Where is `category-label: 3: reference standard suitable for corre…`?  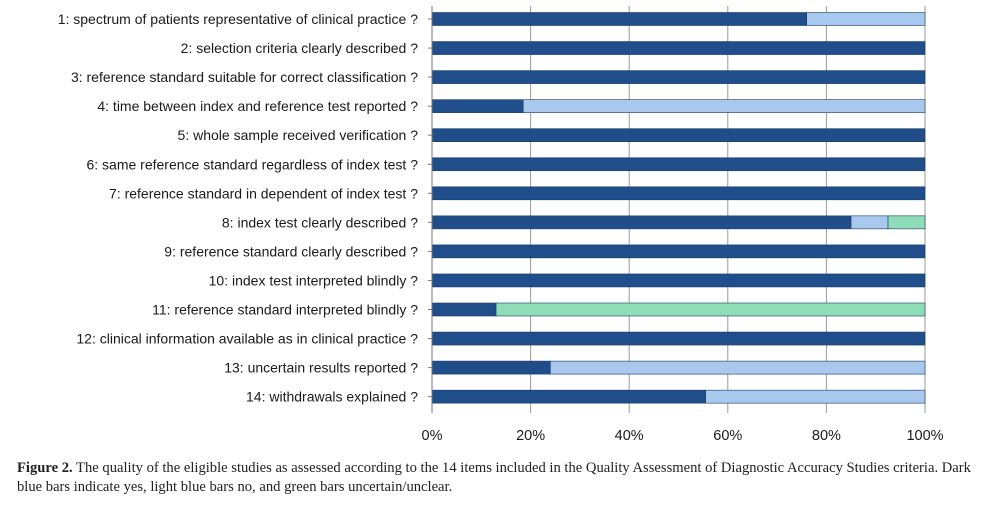
category-label: 3: reference standard suitable for corre… is located at coordinates (244, 77).